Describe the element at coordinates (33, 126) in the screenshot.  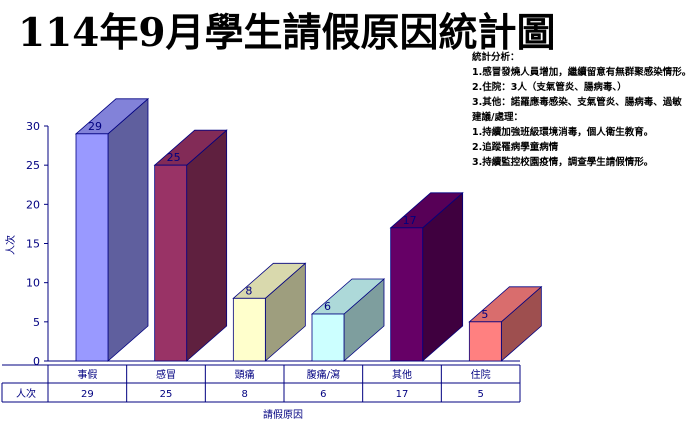
I see `y-tick-label: 30` at that location.